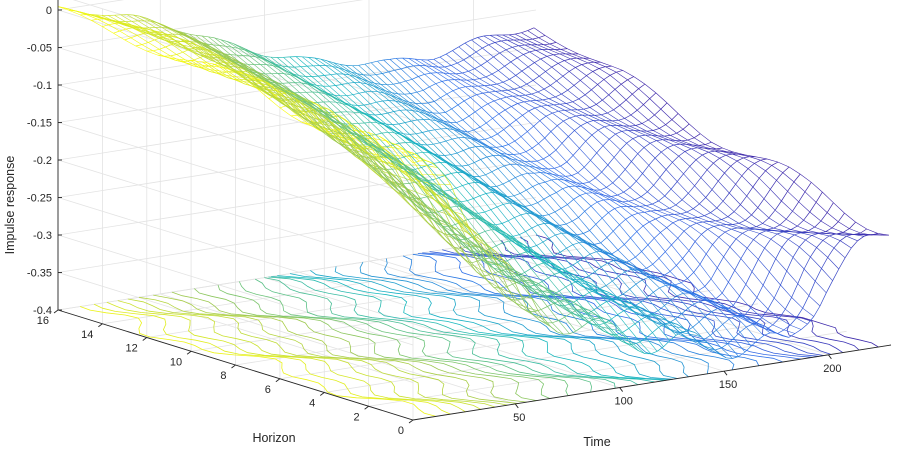 The image size is (909, 454). What do you see at coordinates (132, 349) in the screenshot?
I see `y-tick-label: 12` at bounding box center [132, 349].